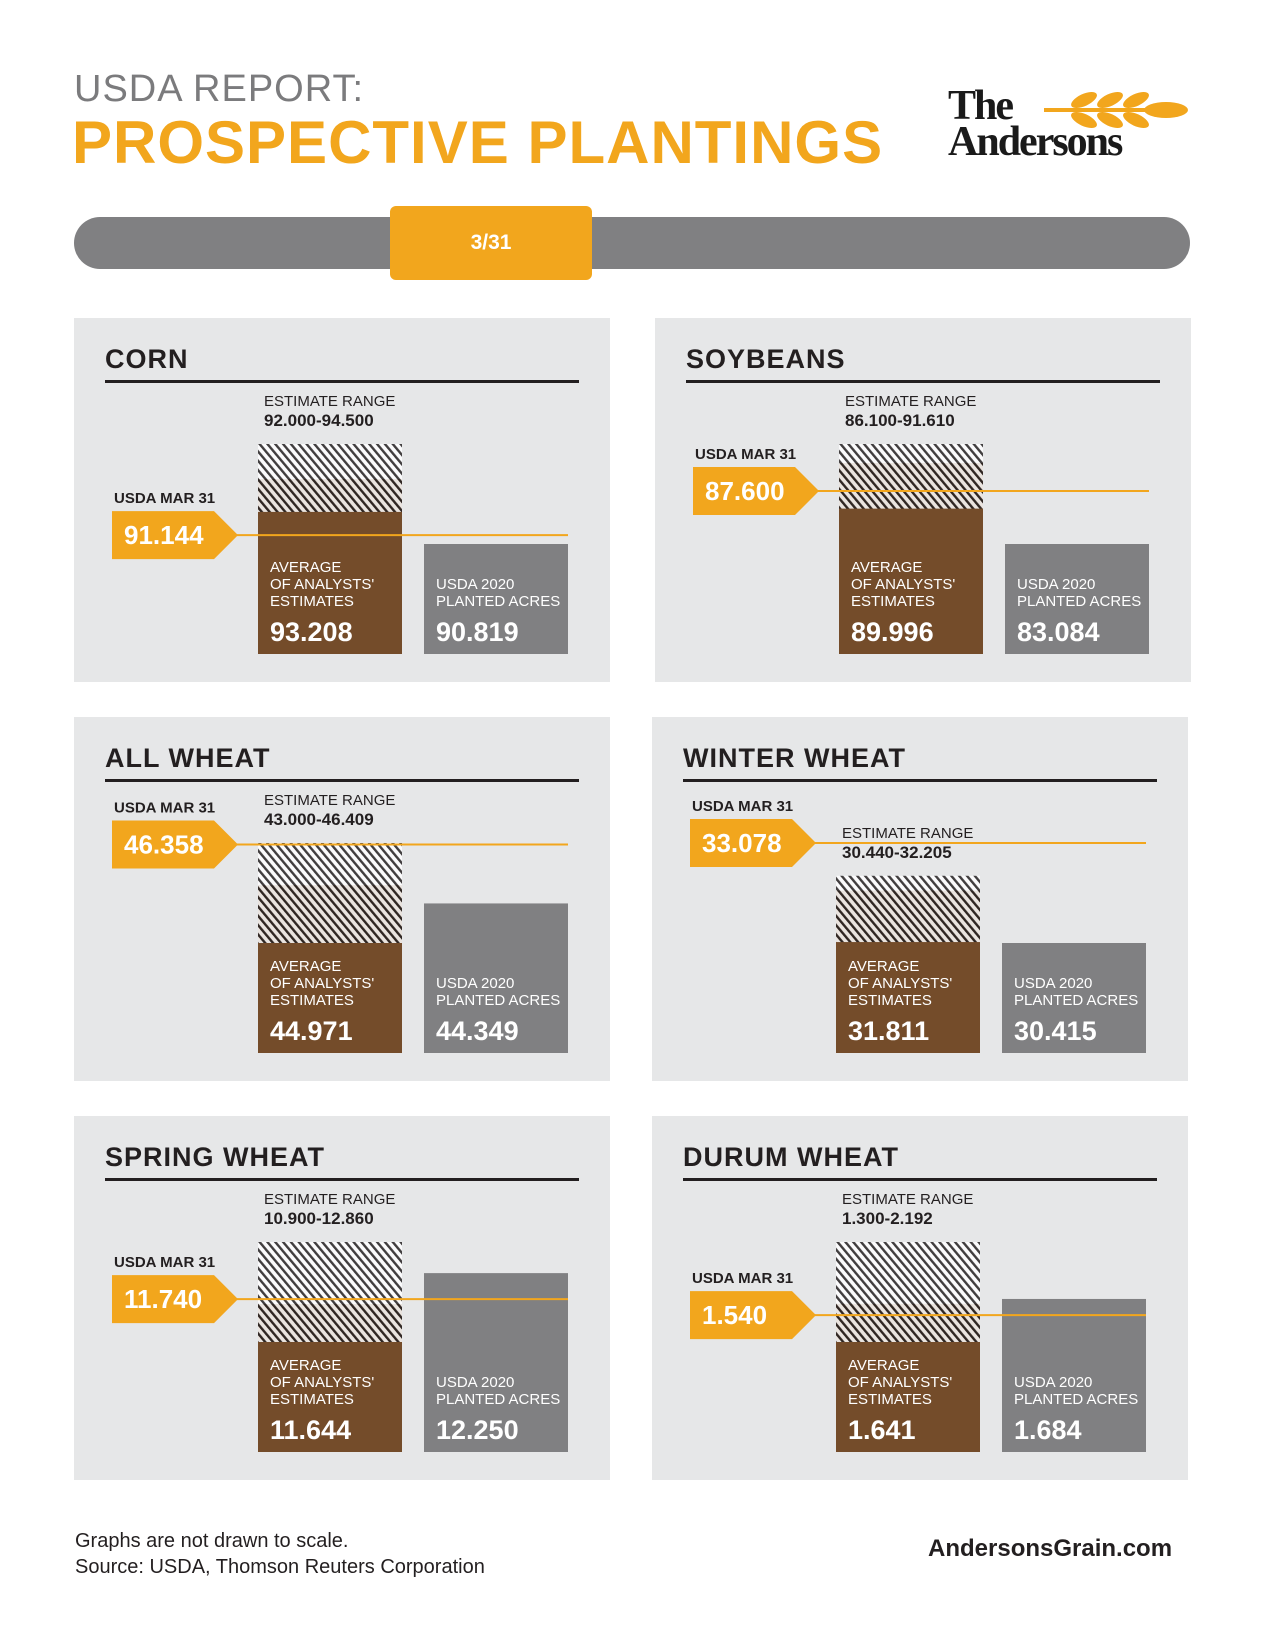  Describe the element at coordinates (219, 89) in the screenshot. I see `report-label: USDA REPORT:` at that location.